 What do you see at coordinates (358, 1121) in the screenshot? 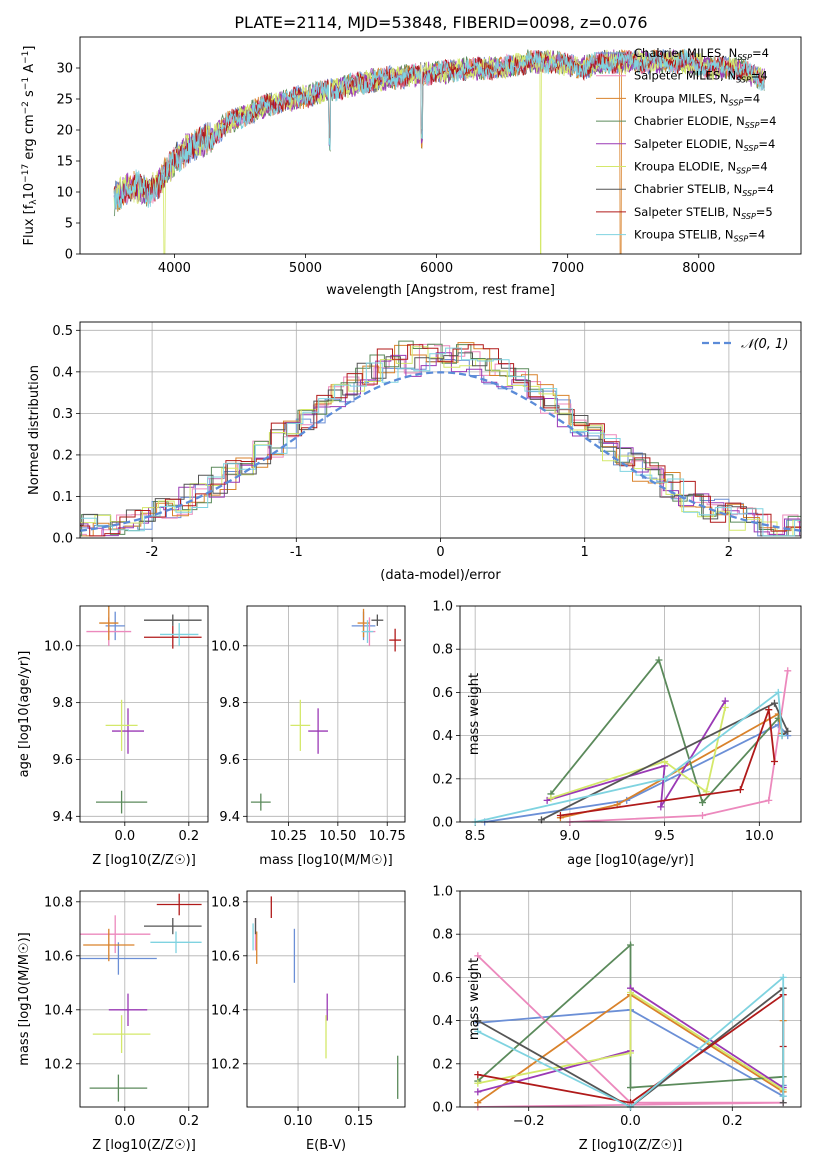
I see `x-tick-label: 0.15` at bounding box center [358, 1121].